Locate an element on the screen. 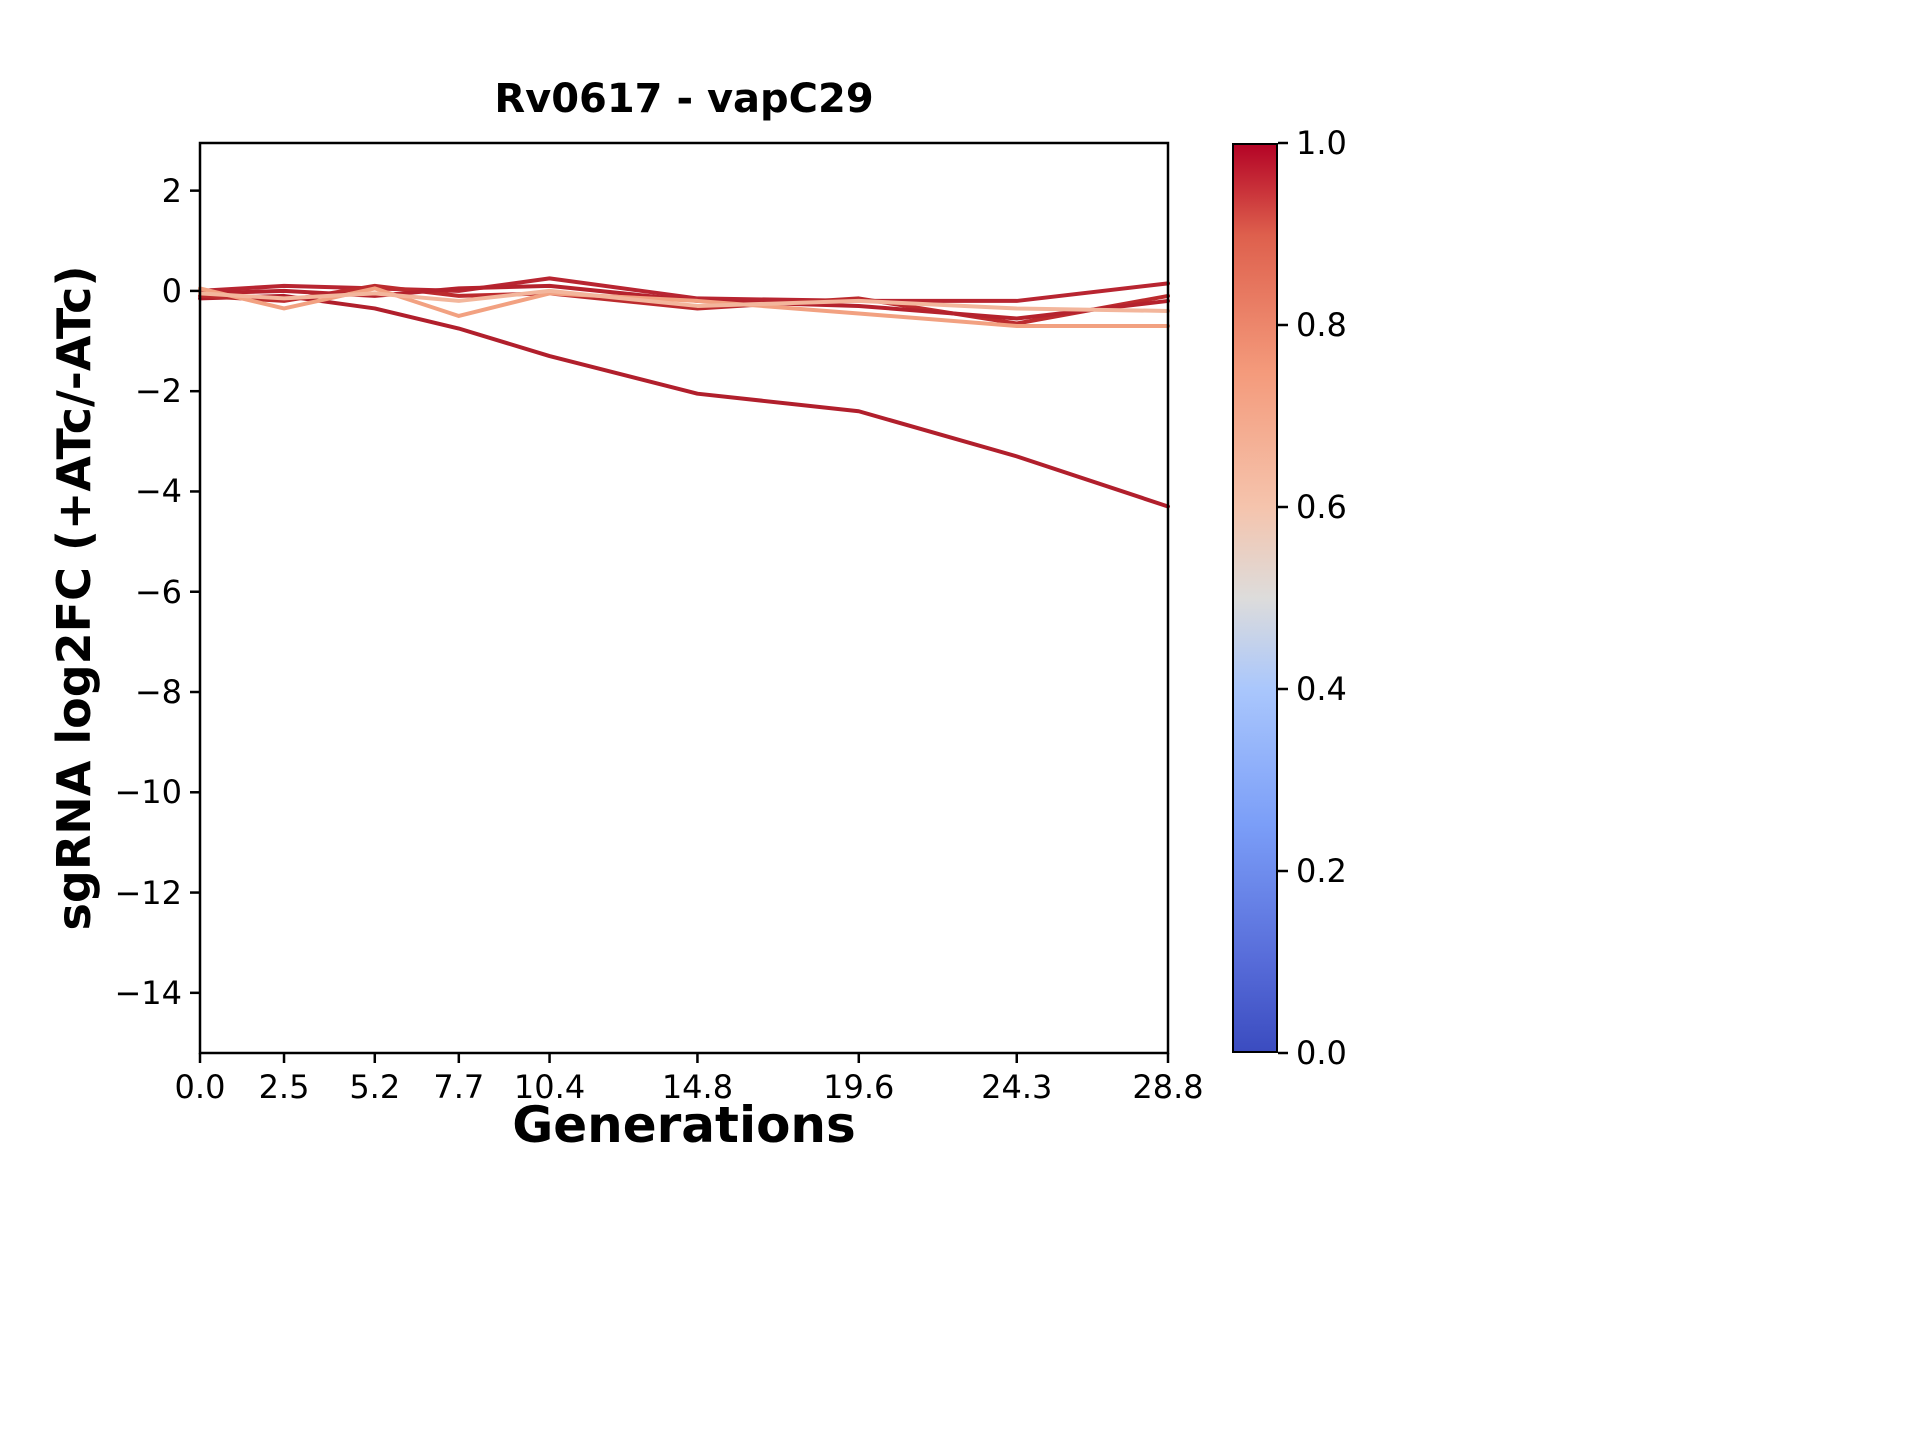  x-tick-label: 14.8 is located at coordinates (697, 1087).